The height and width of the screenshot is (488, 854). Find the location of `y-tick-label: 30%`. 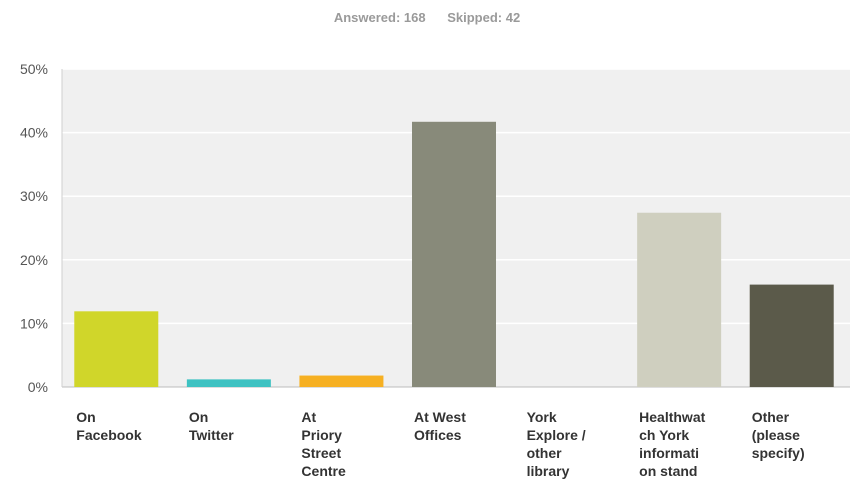

y-tick-label: 30% is located at coordinates (34, 196).